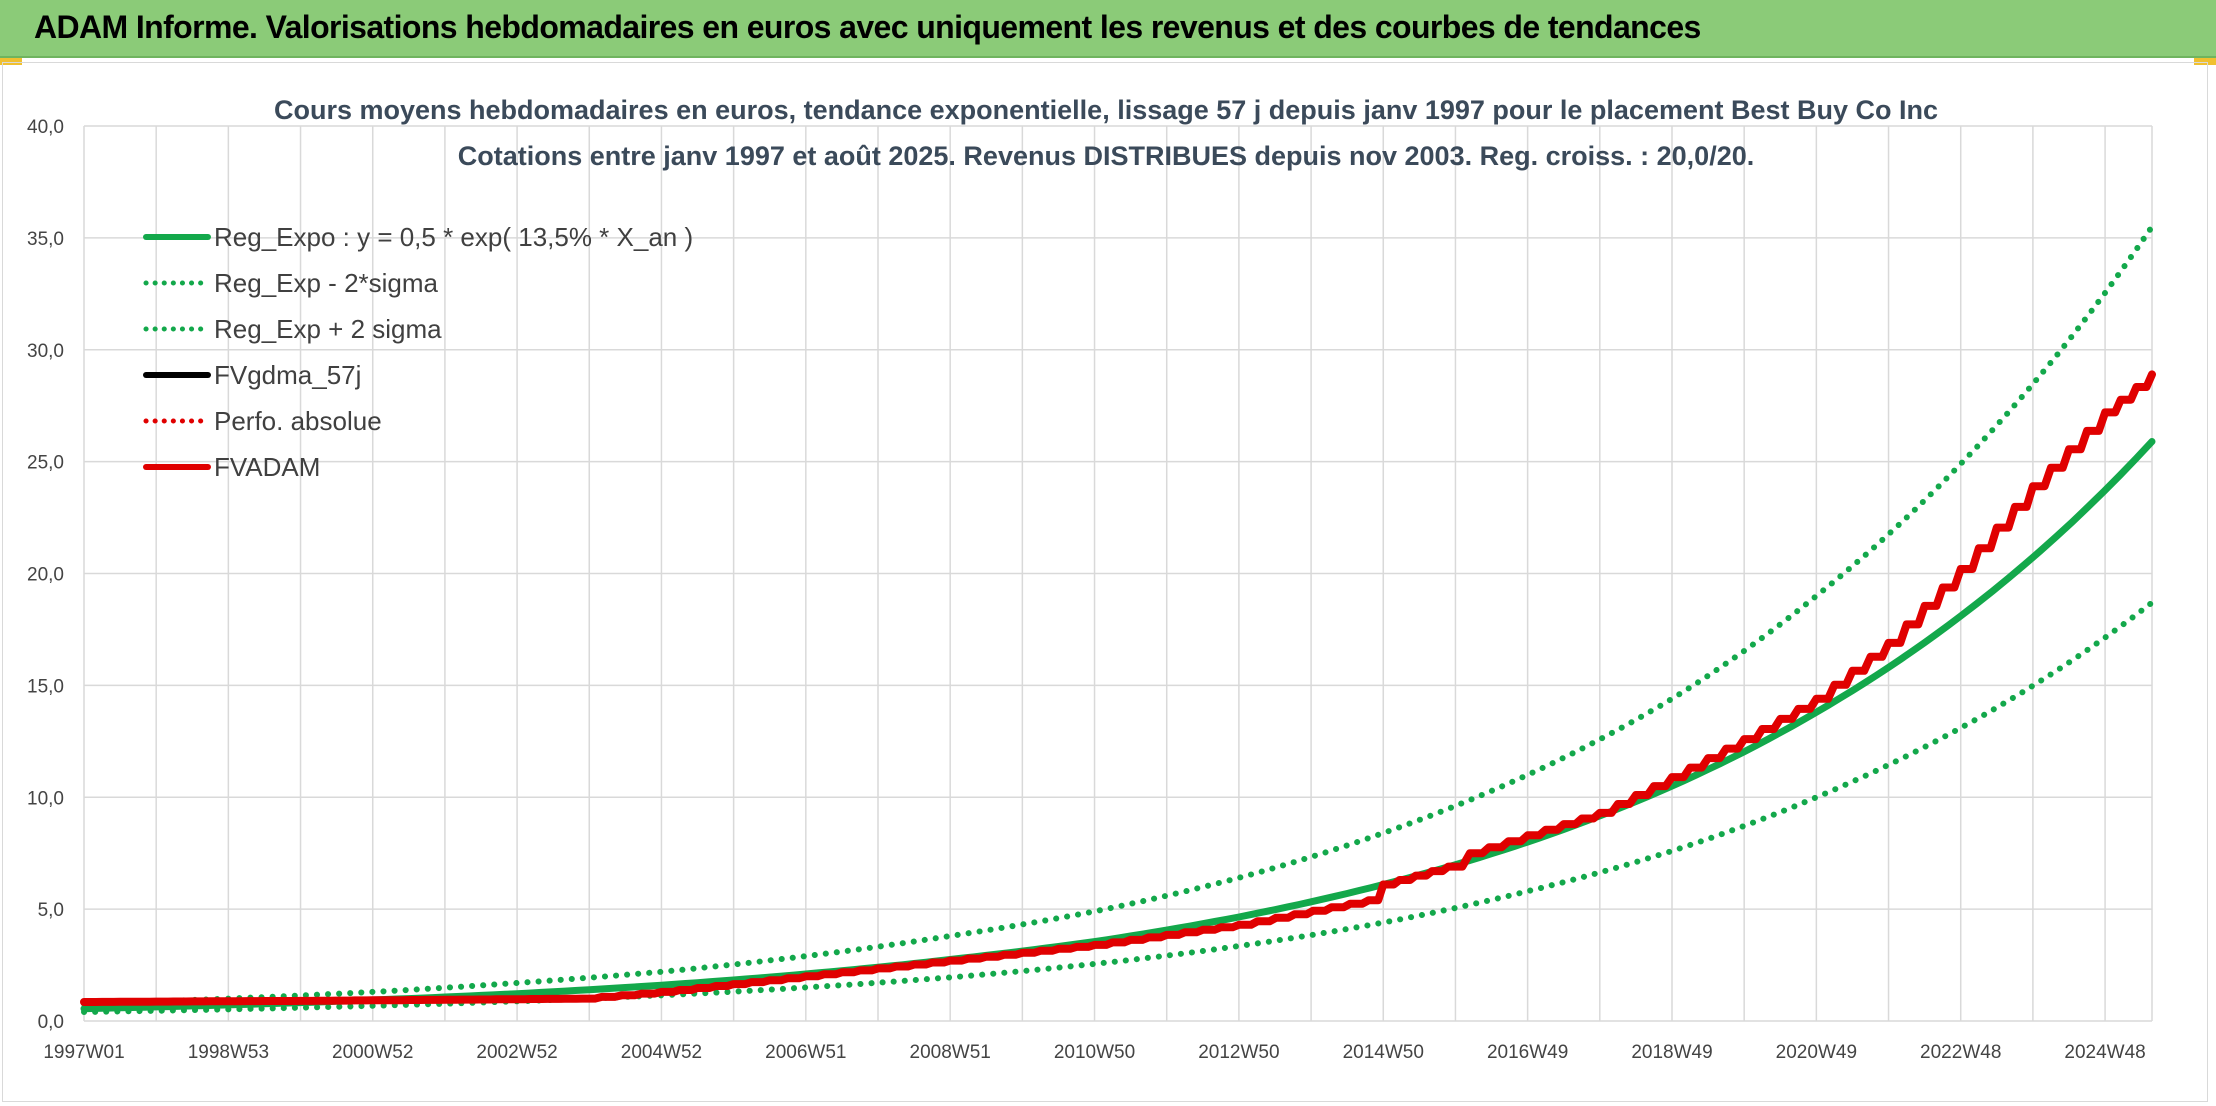 This screenshot has width=2216, height=1106. What do you see at coordinates (228, 1052) in the screenshot?
I see `x-tick-label: 1998W53` at bounding box center [228, 1052].